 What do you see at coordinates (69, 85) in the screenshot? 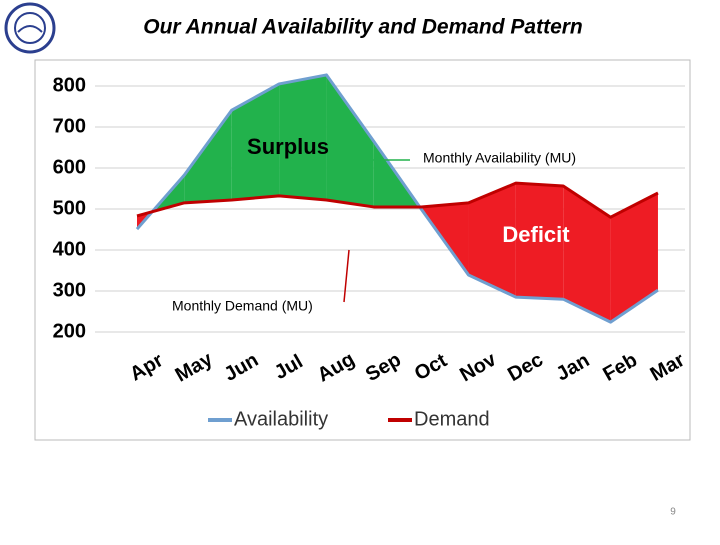
I see `y-tick-label: 800` at bounding box center [69, 85].